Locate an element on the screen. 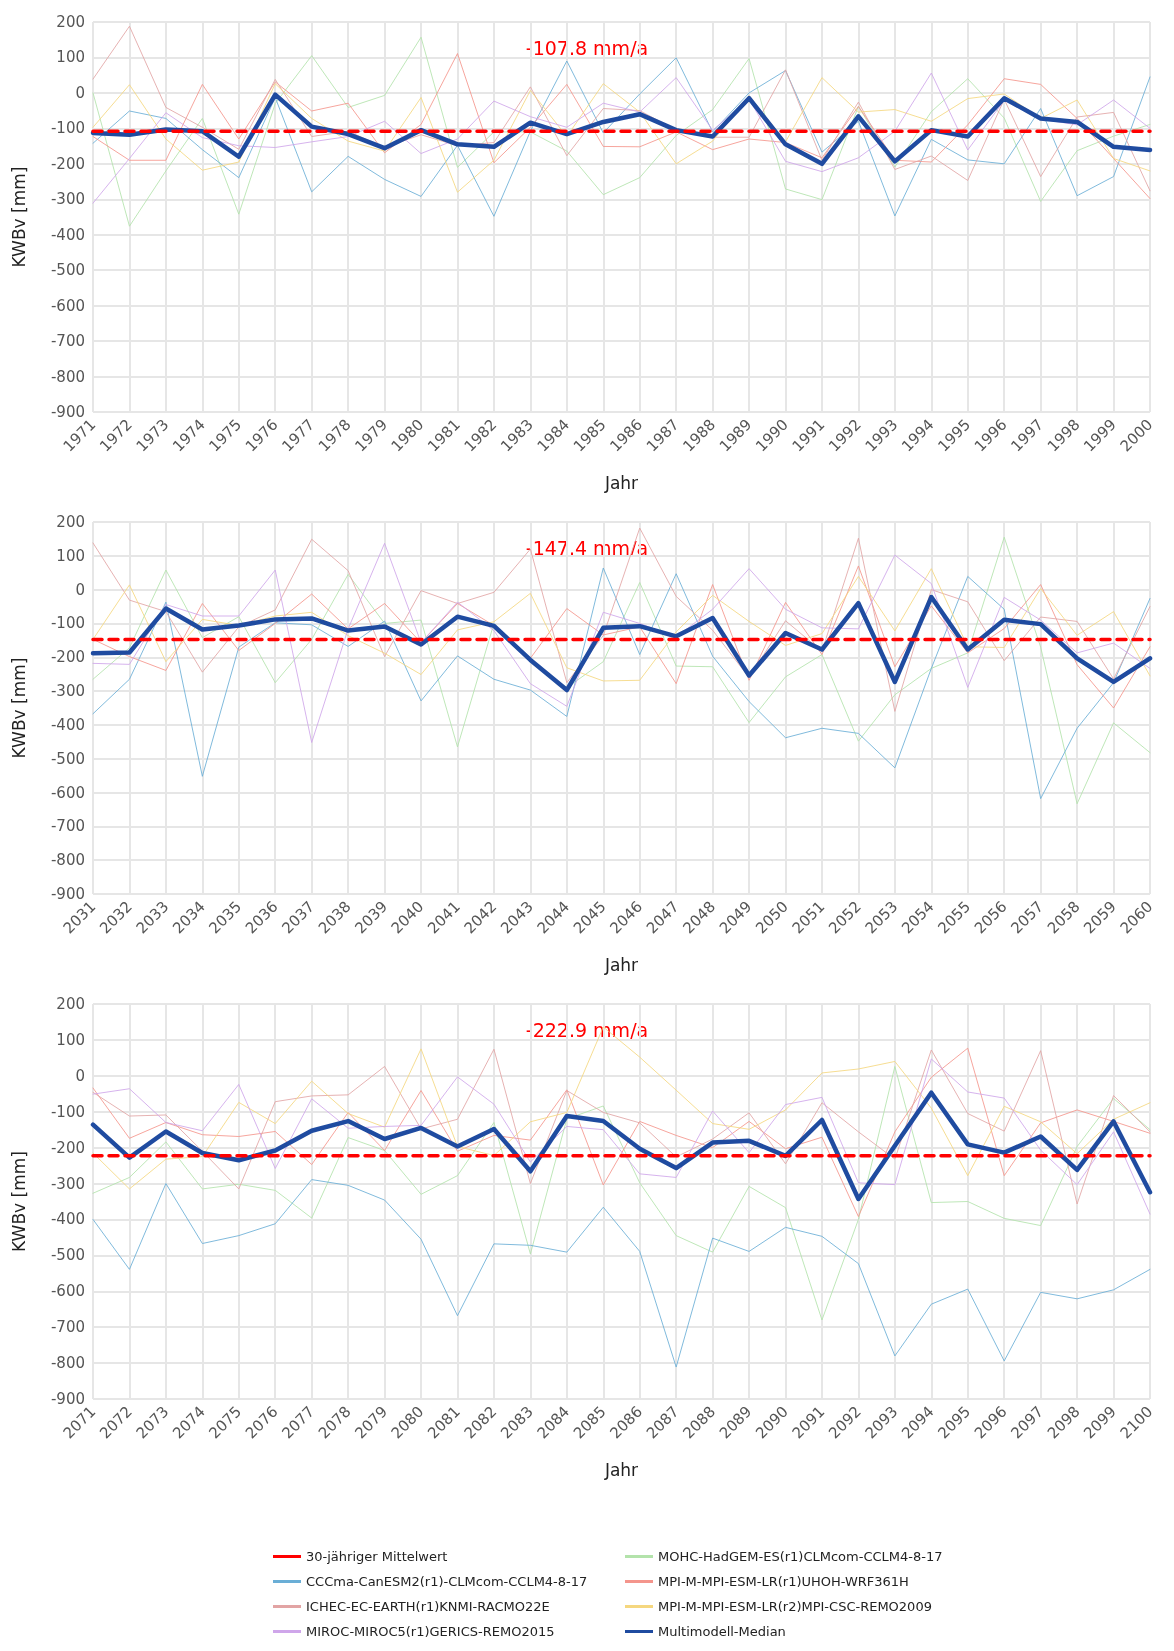 This screenshot has width=1174, height=1651. legend-label: ICHEC-EC-EARTH(r1)KNMI-RACMO22E is located at coordinates (428, 1606).